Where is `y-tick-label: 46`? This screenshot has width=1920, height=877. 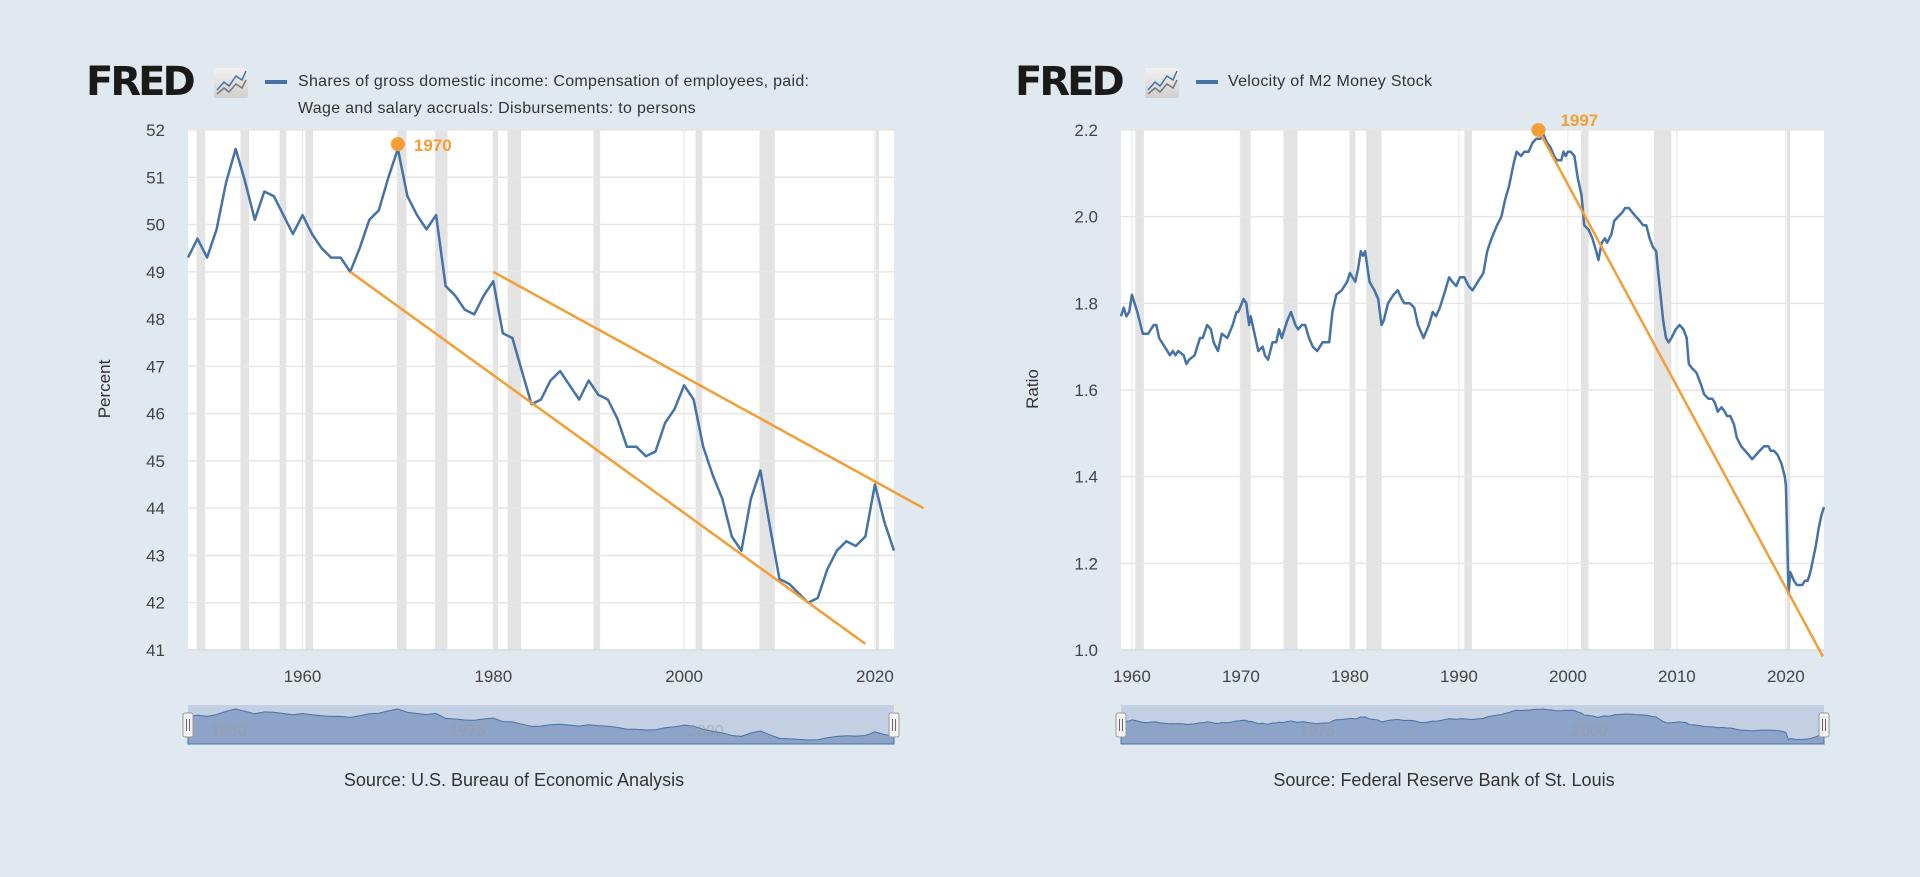
y-tick-label: 46 is located at coordinates (155, 414).